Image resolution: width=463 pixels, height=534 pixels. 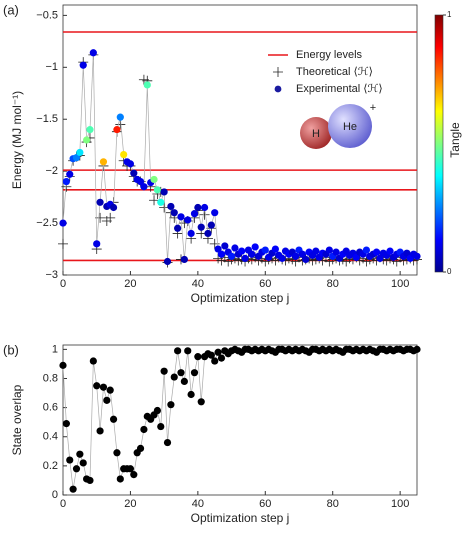 I want to click on x-axis-label: Optimization step j, so click(x=240, y=298).